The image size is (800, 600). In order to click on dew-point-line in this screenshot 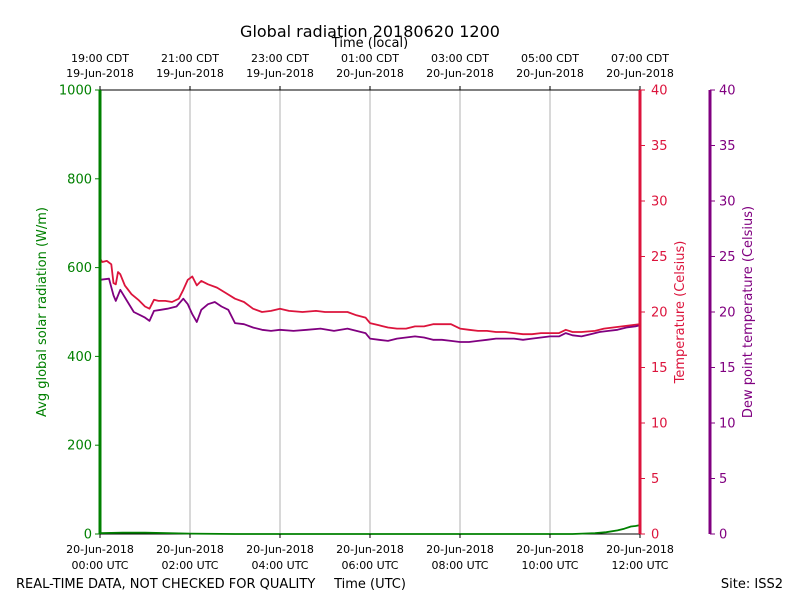, I will do `click(370, 310)`.